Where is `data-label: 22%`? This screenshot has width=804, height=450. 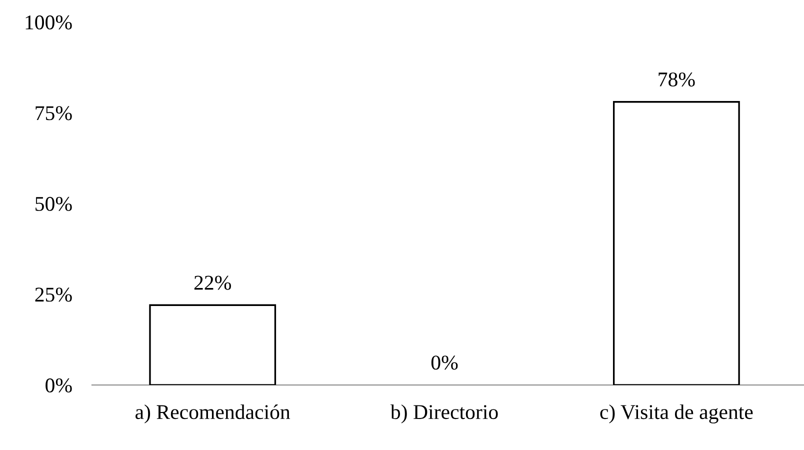
data-label: 22% is located at coordinates (212, 283).